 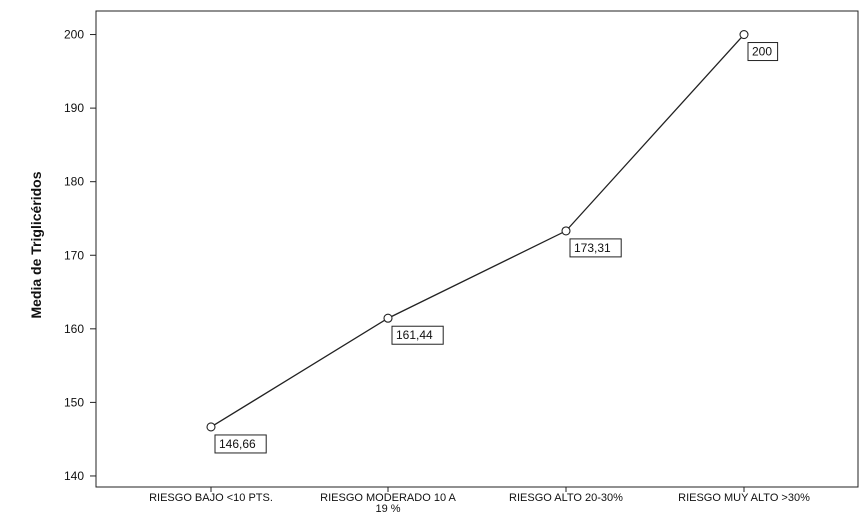 I want to click on x-tick-label: RIESGO BAJO <10 PTS., so click(x=211, y=498).